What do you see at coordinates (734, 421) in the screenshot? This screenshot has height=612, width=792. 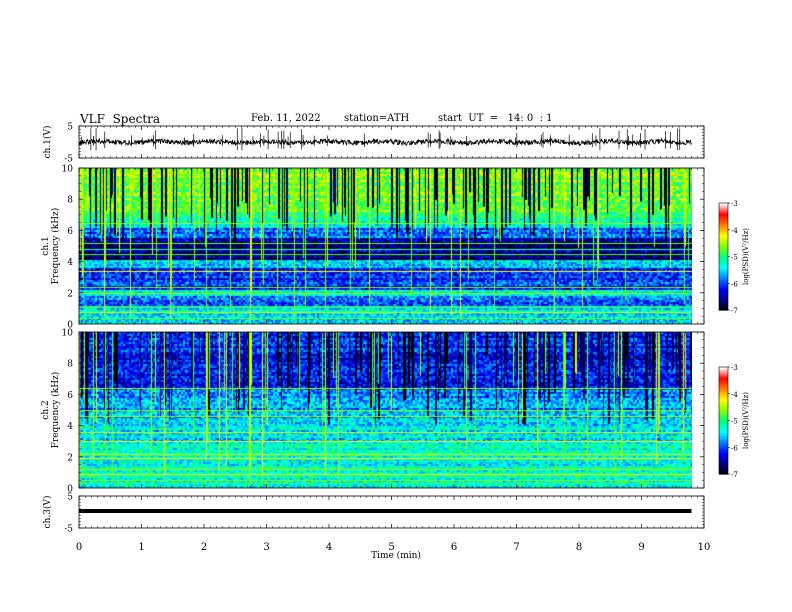 I see `ch2-colorbar: -3 -4 -5 -6 -7 log(PSD)(V²/Hz)` at bounding box center [734, 421].